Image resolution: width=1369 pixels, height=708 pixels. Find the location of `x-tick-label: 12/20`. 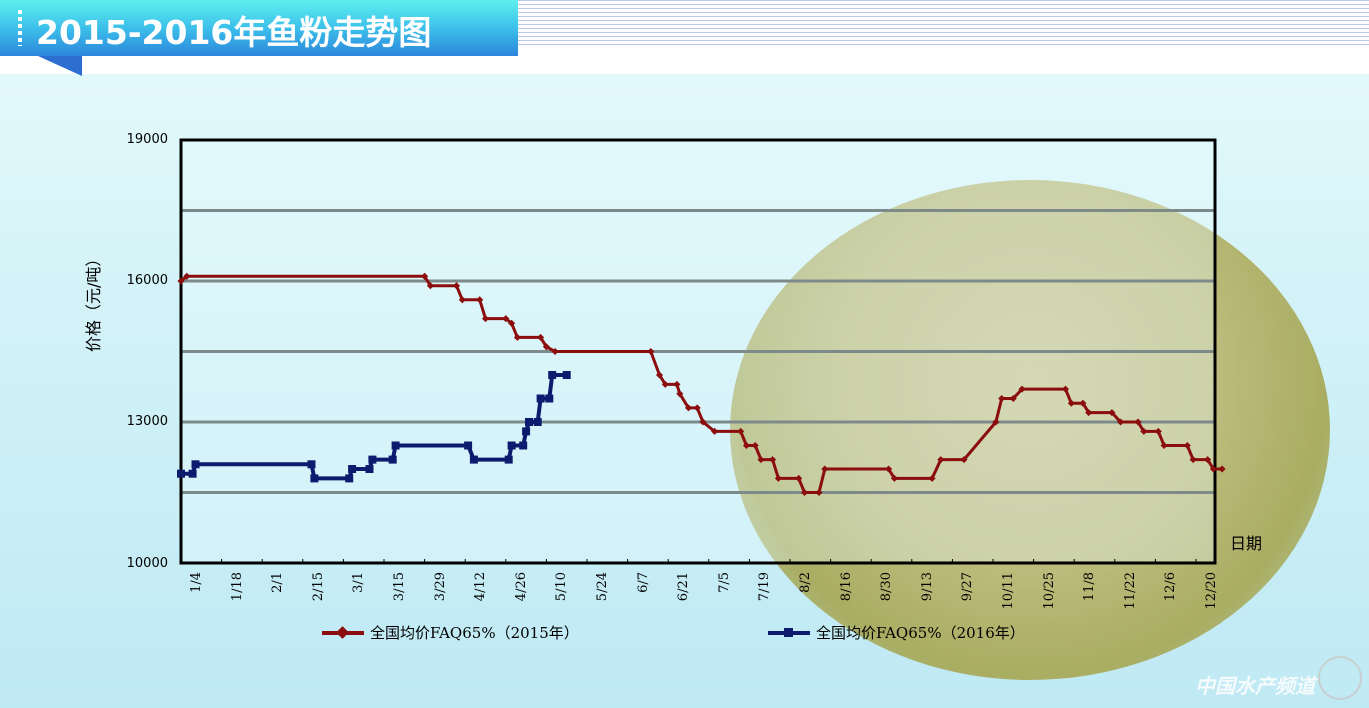

x-tick-label: 12/20 is located at coordinates (1211, 591).